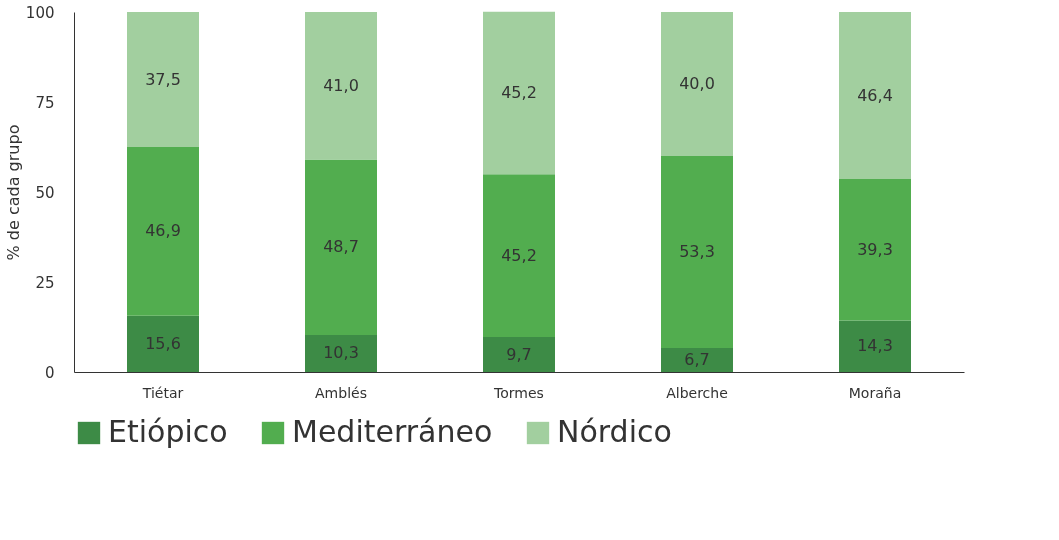 This screenshot has width=1059, height=540. What do you see at coordinates (168, 431) in the screenshot?
I see `legend-label: Etiópico` at bounding box center [168, 431].